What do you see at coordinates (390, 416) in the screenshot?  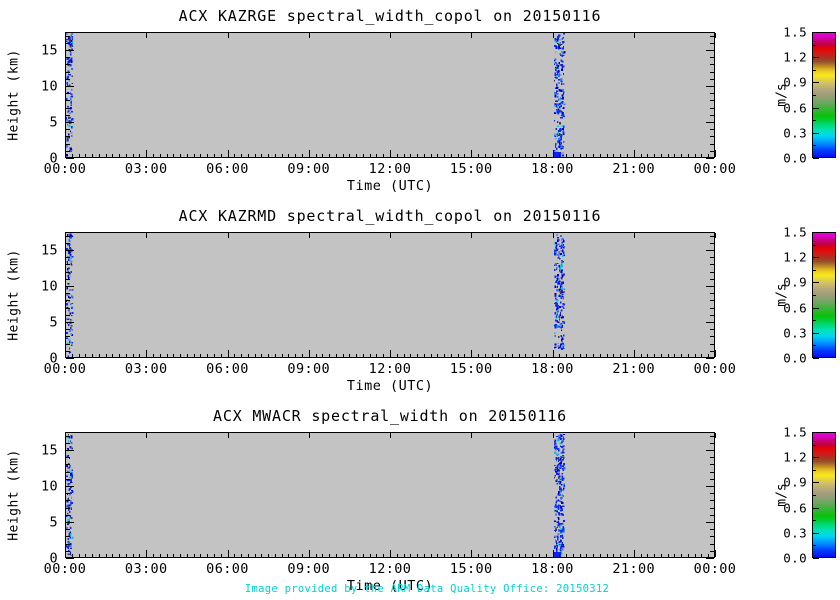 I see `panel-title: ACX MWACR spectral_width on 20150116` at bounding box center [390, 416].